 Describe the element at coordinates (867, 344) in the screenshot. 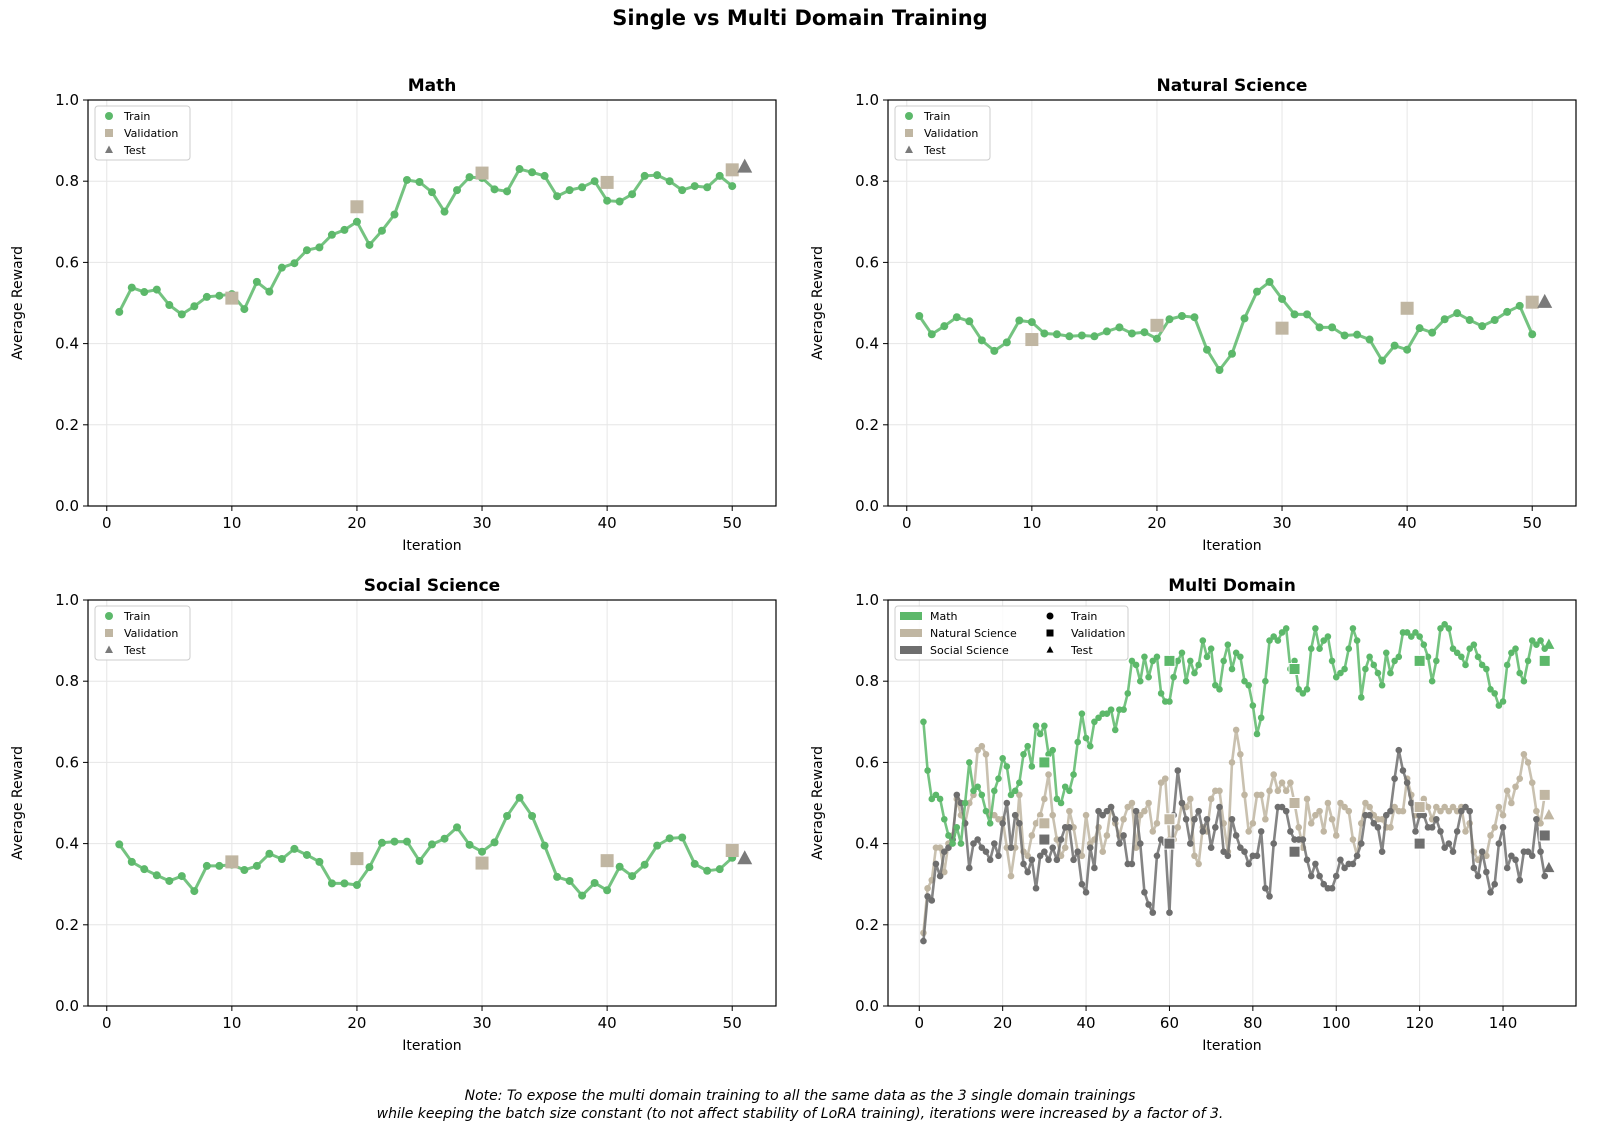

I see `y-tick-label: 0.4` at that location.